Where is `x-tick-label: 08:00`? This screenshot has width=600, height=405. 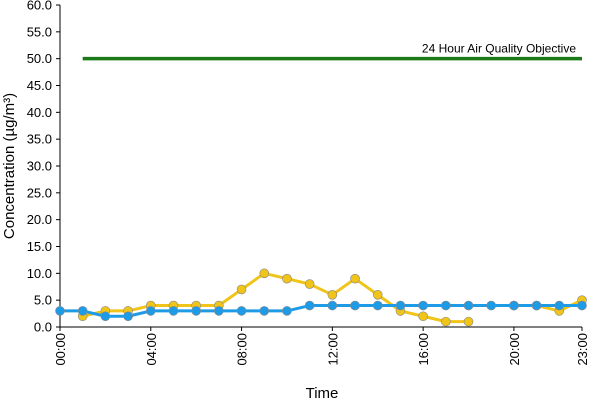
x-tick-label: 08:00 is located at coordinates (242, 349).